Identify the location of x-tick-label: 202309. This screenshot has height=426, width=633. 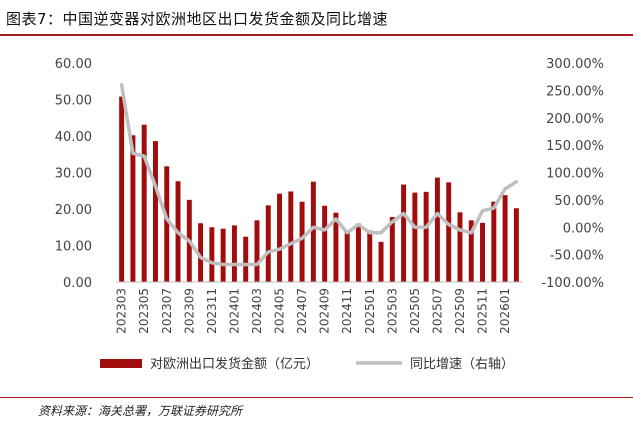
(189, 311).